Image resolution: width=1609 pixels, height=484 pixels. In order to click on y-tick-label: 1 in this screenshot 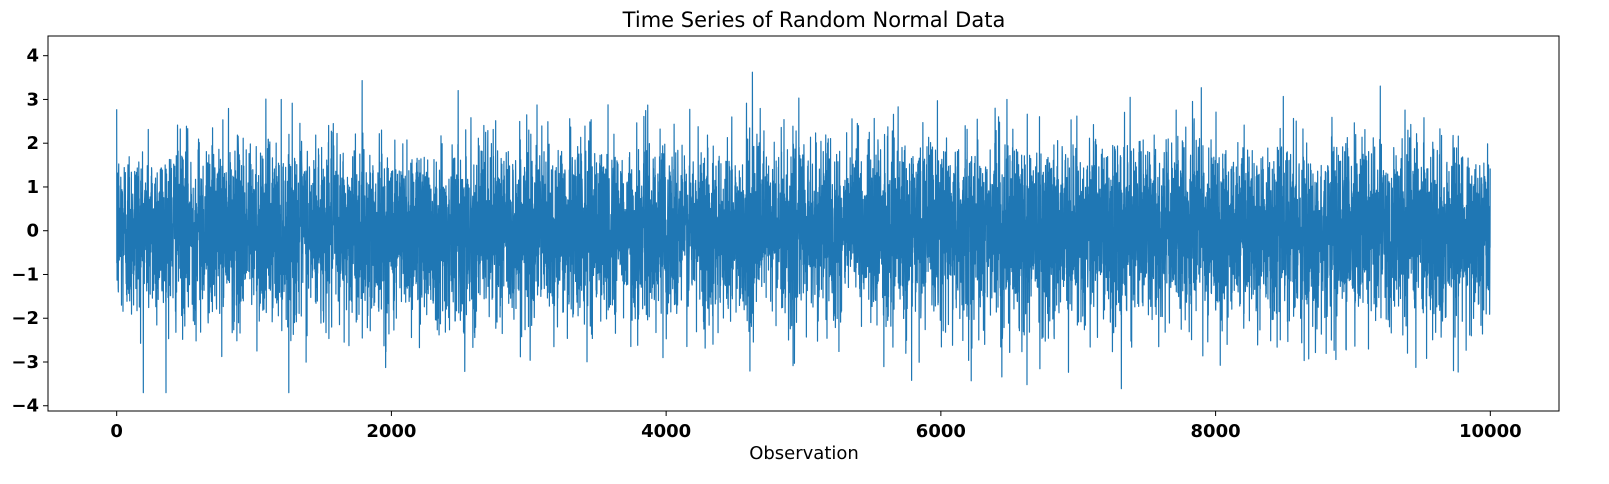, I will do `click(32, 187)`.